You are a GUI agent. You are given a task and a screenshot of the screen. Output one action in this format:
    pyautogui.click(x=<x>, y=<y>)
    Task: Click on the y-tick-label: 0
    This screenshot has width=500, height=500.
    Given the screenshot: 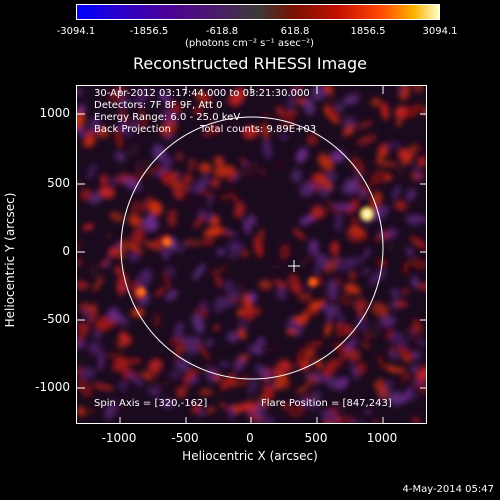 What is the action you would take?
    pyautogui.click(x=66, y=251)
    